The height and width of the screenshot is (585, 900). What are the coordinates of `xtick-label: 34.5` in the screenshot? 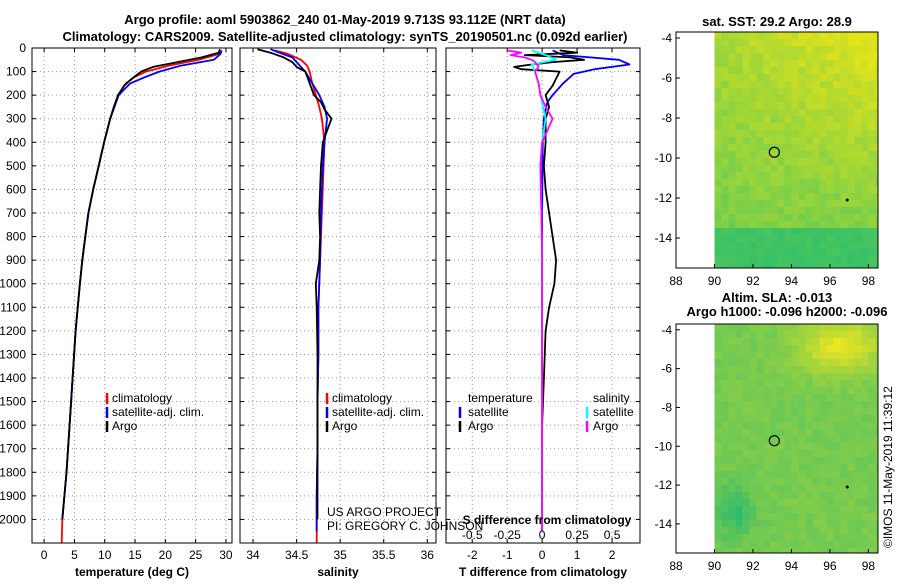 It's located at (297, 555).